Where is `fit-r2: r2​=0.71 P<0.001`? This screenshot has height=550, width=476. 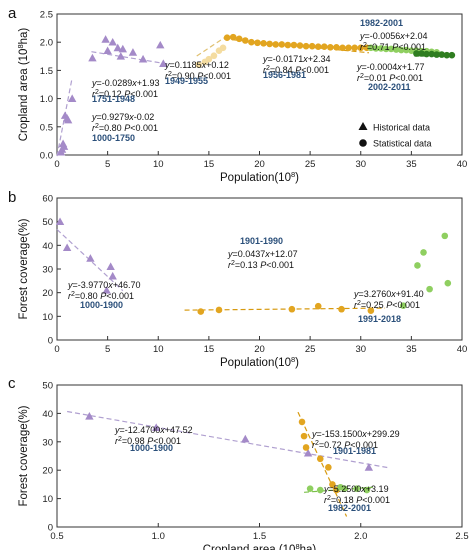
fit-r2: r2​=0.71 P<0.001 is located at coordinates (393, 47).